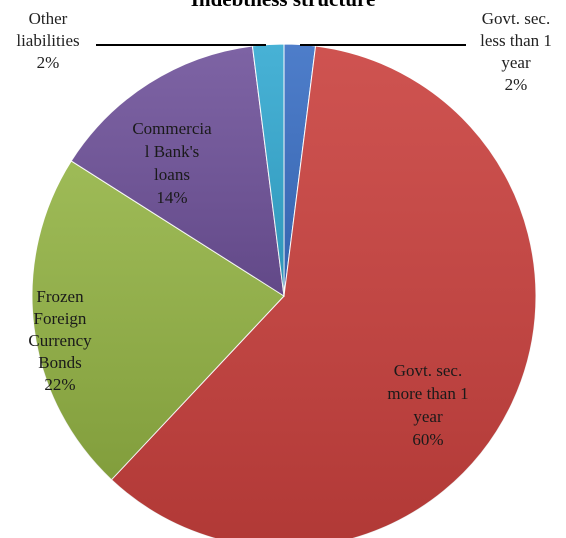 The height and width of the screenshot is (538, 566). What do you see at coordinates (60, 296) in the screenshot?
I see `data-label-3-line-1: Frozen` at bounding box center [60, 296].